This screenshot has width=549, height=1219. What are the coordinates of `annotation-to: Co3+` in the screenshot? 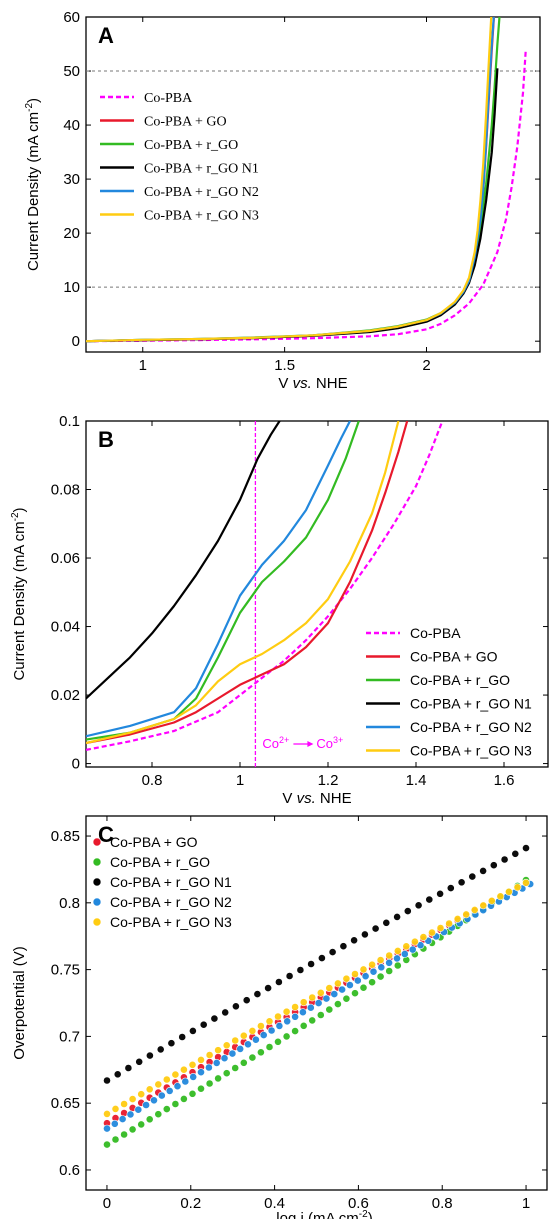 It's located at (329, 743).